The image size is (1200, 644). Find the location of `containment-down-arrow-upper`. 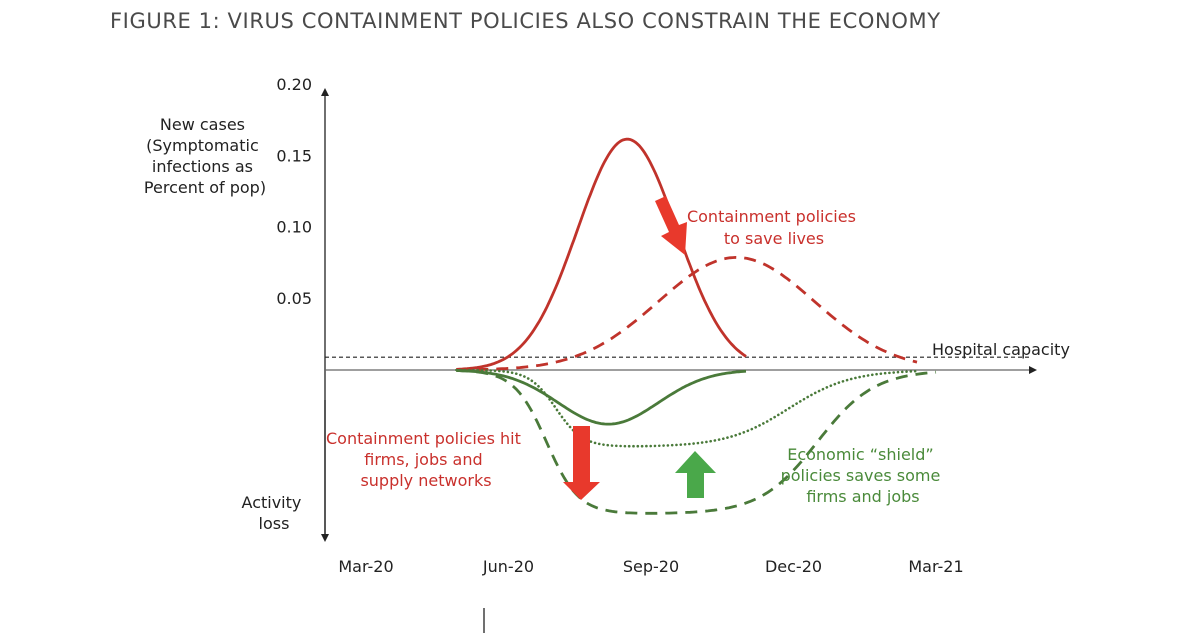

containment-down-arrow-upper is located at coordinates (671, 225).